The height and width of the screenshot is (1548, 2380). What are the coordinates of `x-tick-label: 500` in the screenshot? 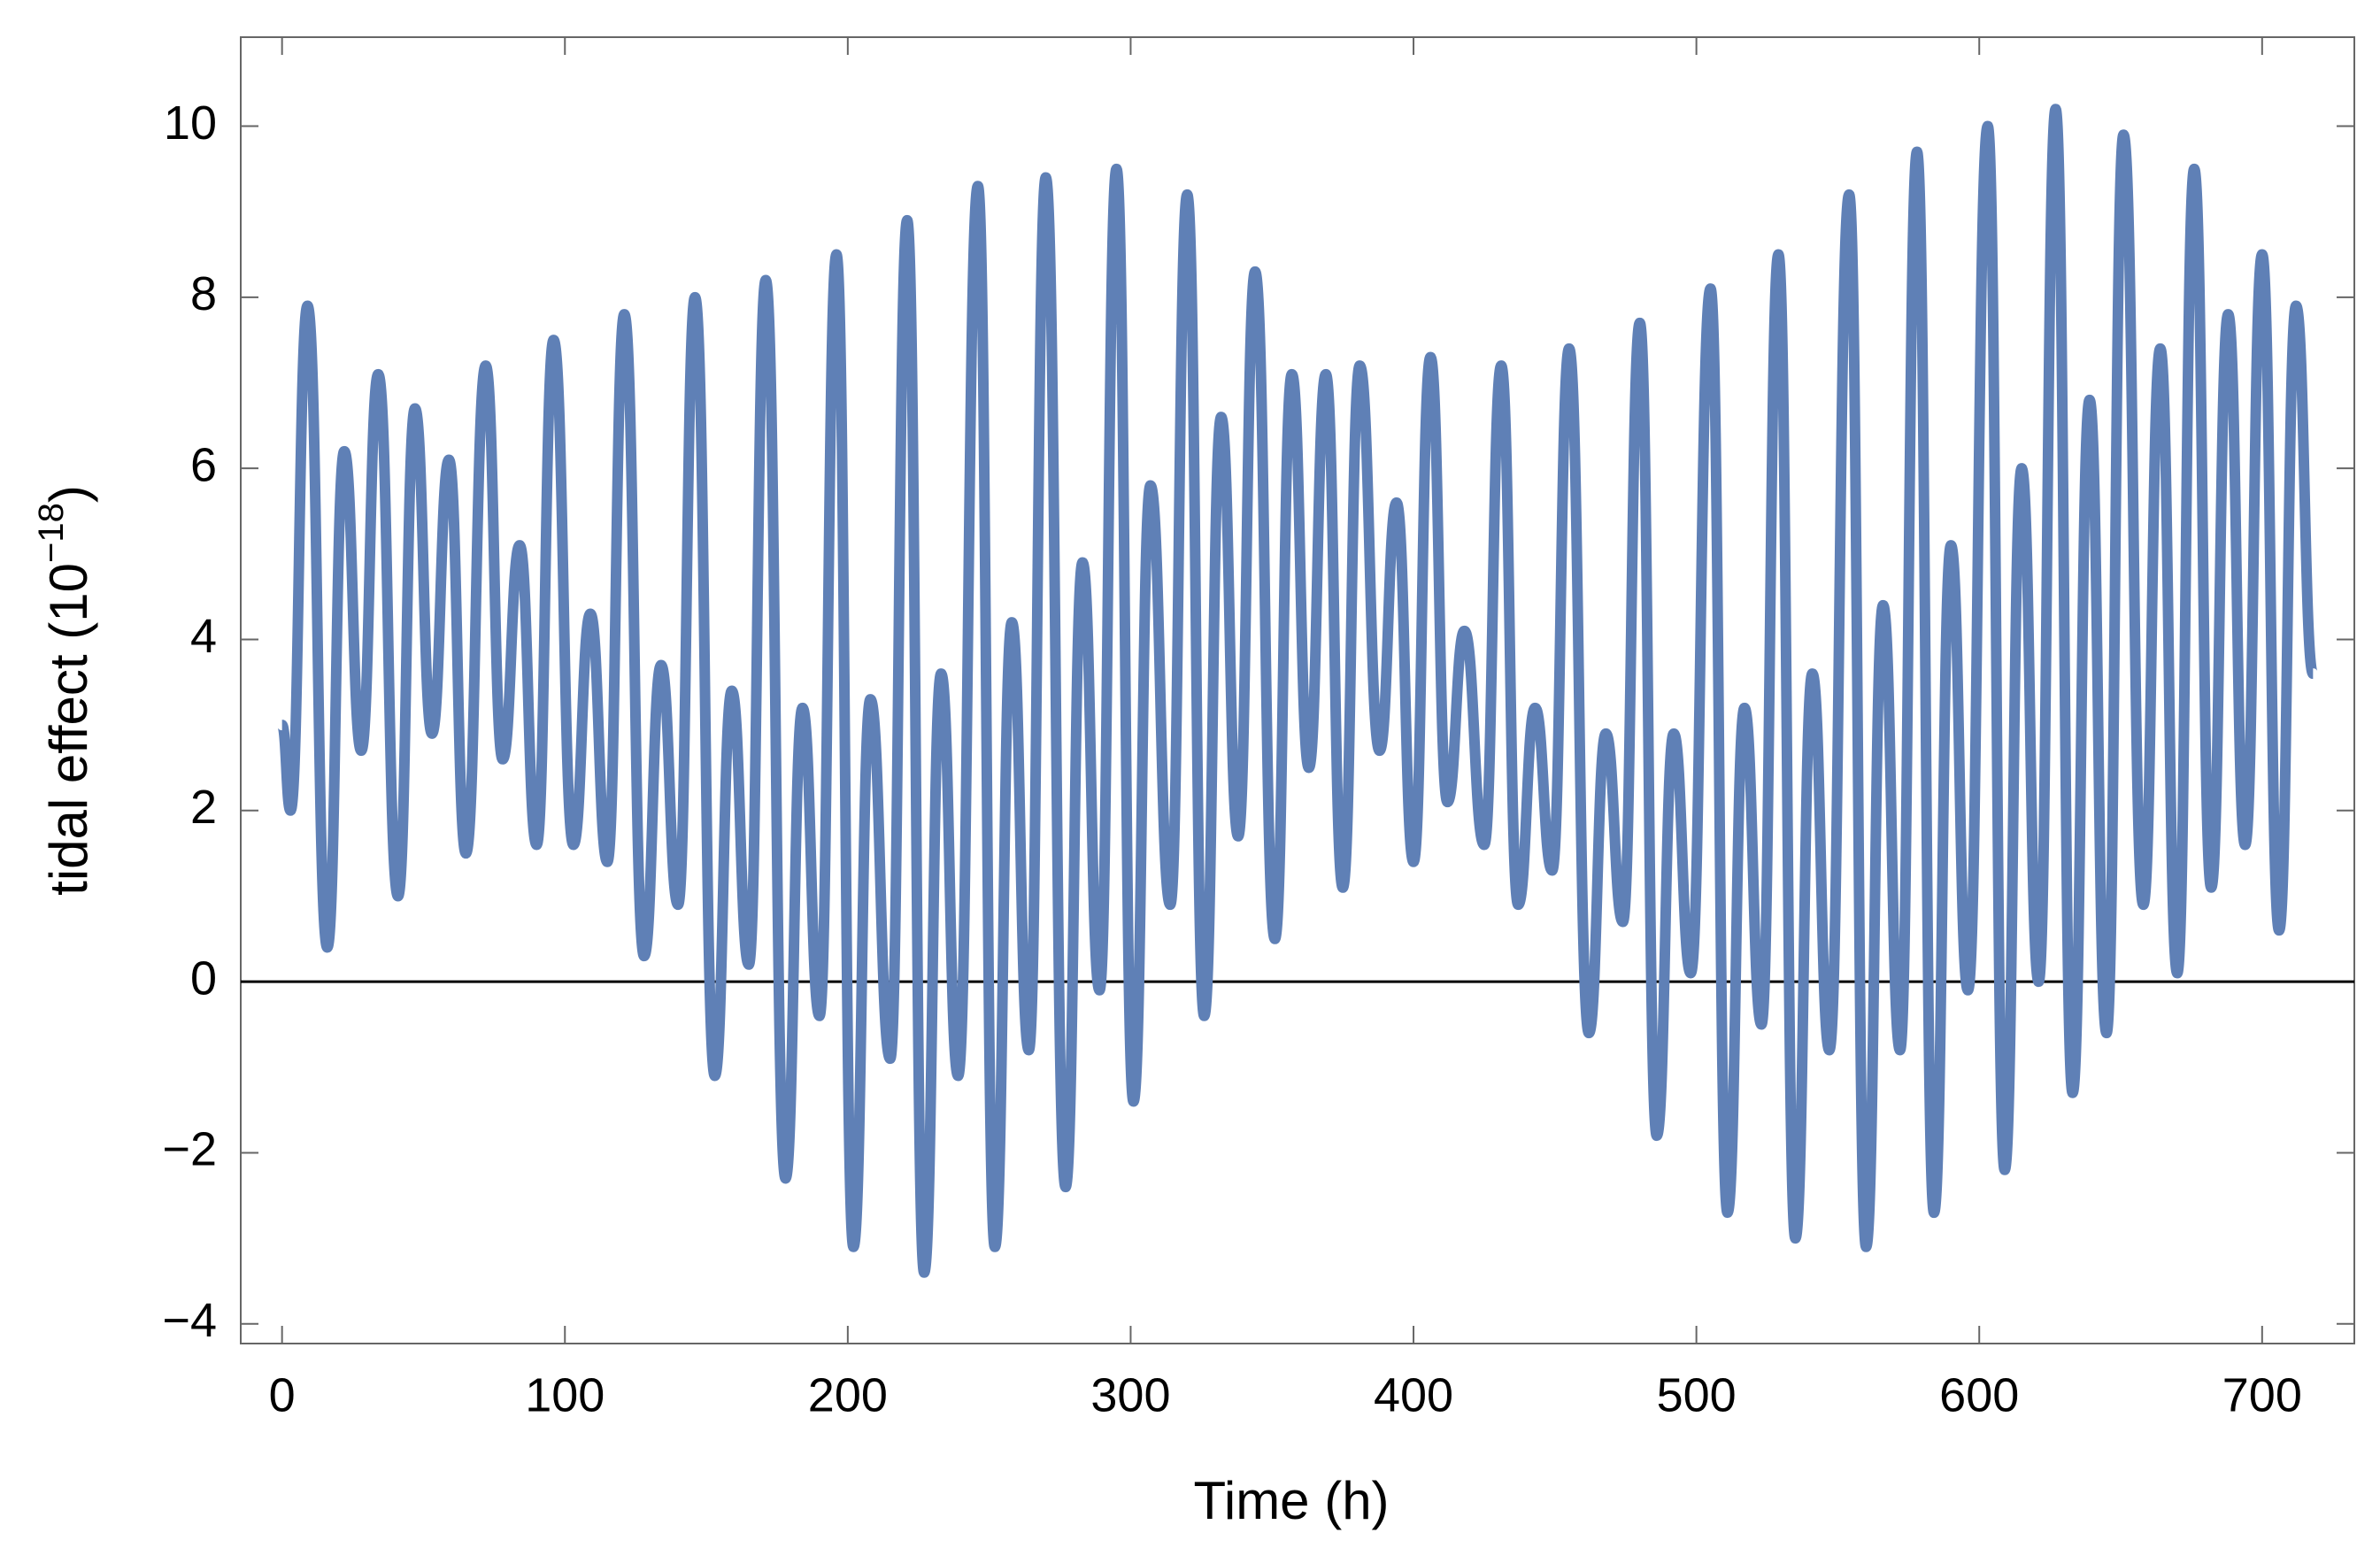 It's located at (1697, 1394).